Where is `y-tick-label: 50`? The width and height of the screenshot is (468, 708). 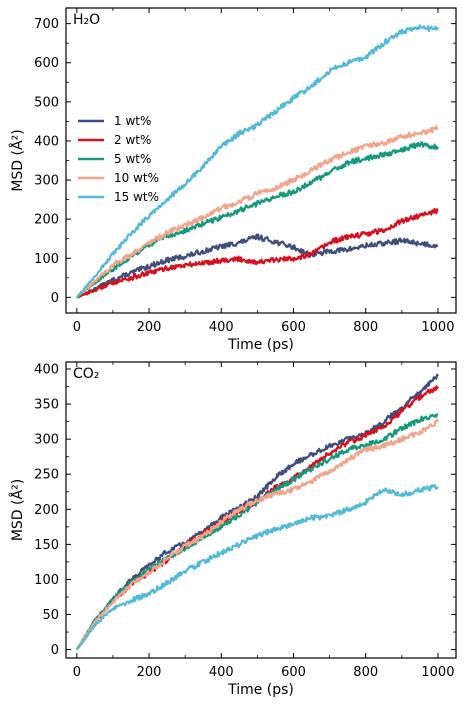
y-tick-label: 50 is located at coordinates (50, 615).